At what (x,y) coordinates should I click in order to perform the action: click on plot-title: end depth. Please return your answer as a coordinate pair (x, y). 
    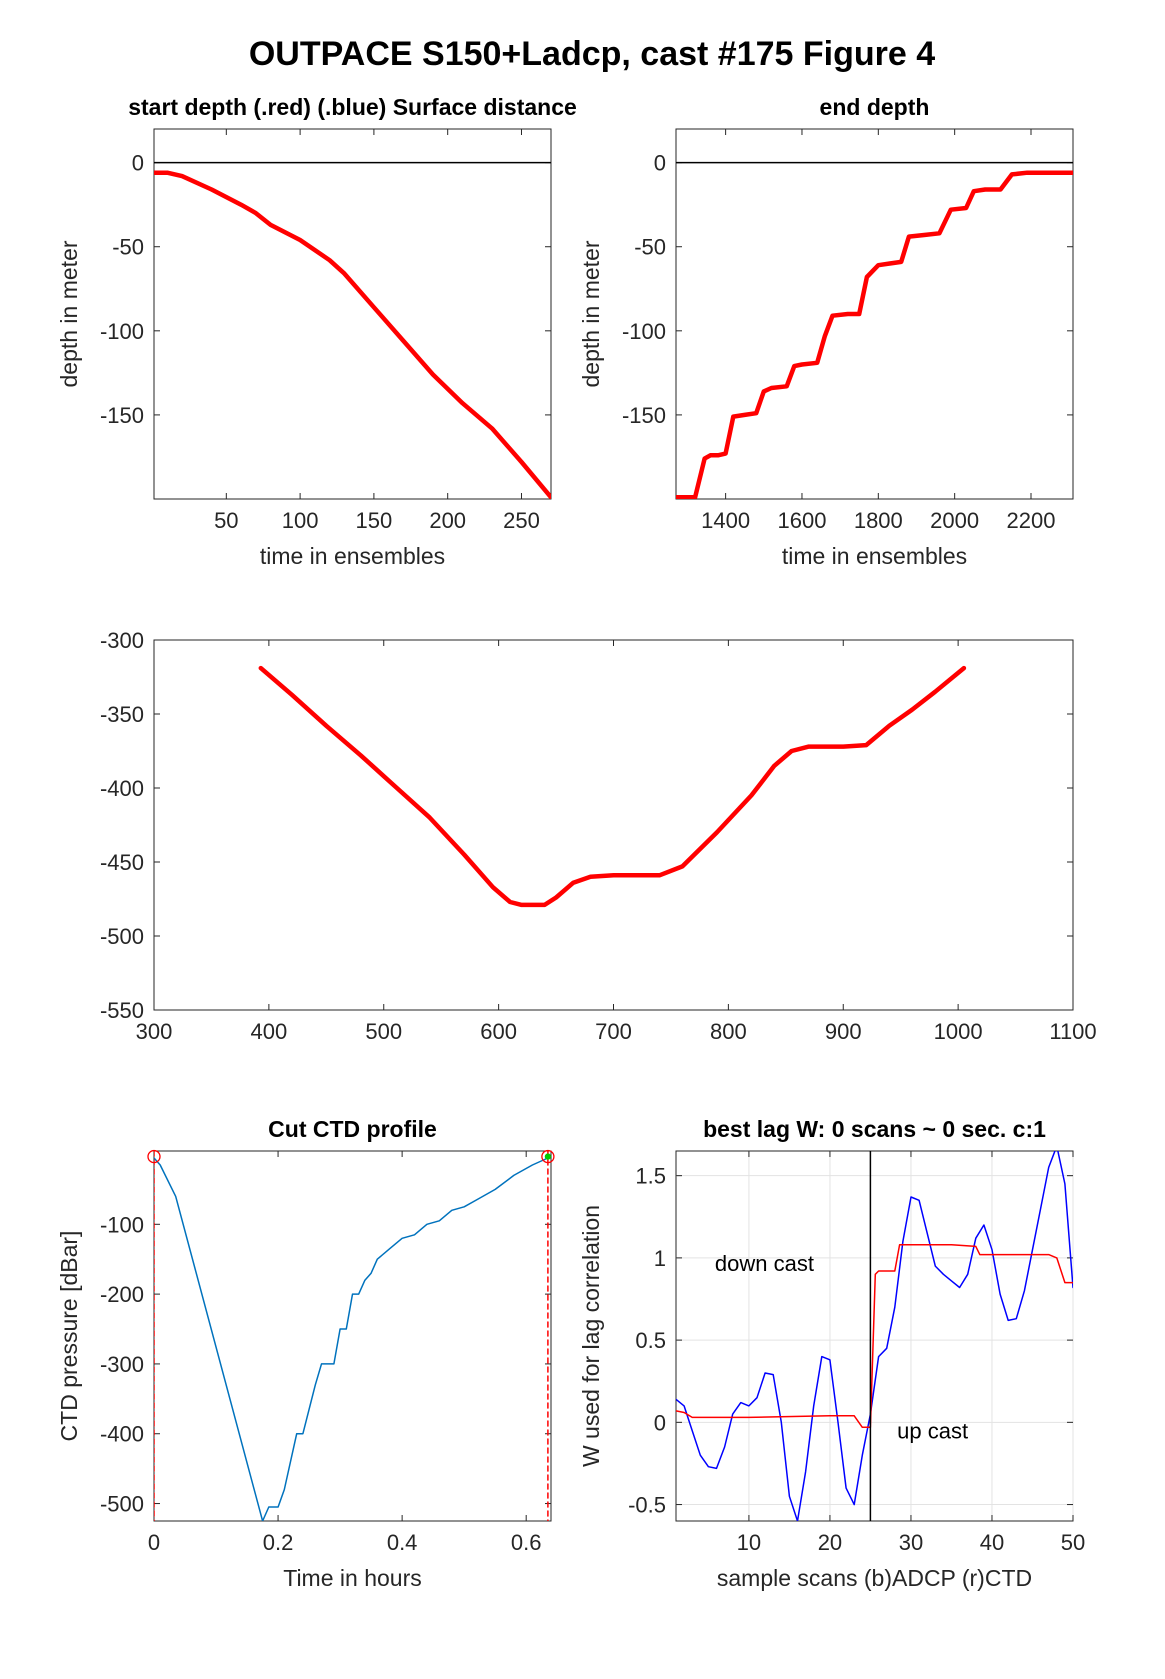
    Looking at the image, I should click on (875, 107).